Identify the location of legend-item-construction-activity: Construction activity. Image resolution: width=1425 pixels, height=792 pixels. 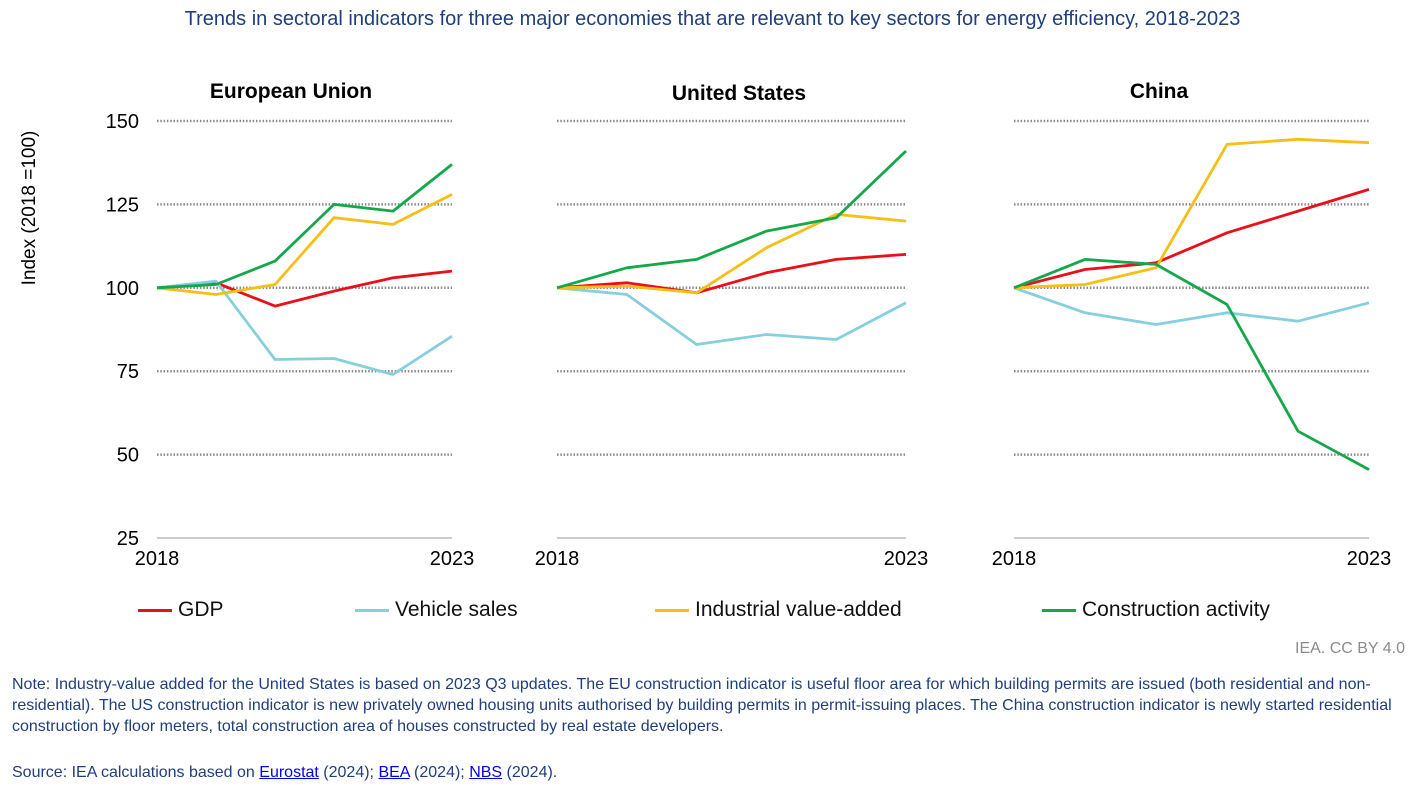
(1156, 610).